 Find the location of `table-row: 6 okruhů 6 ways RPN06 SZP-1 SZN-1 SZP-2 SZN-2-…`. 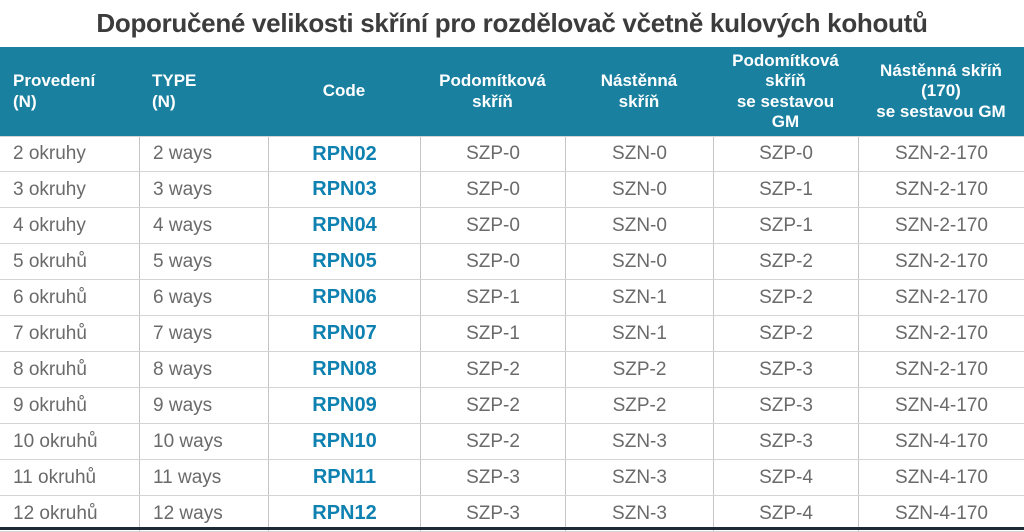

table-row: 6 okruhů 6 ways RPN06 SZP-1 SZN-1 SZP-2 SZN-2-… is located at coordinates (512, 298).